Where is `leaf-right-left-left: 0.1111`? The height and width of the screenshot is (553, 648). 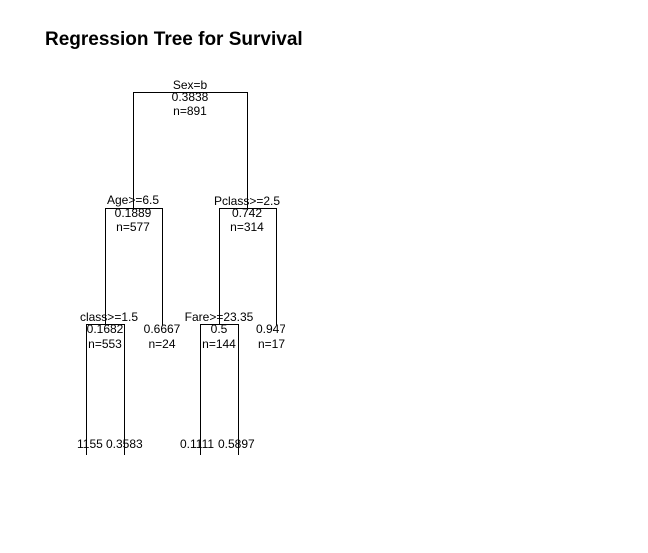
leaf-right-left-left: 0.1111 is located at coordinates (197, 444).